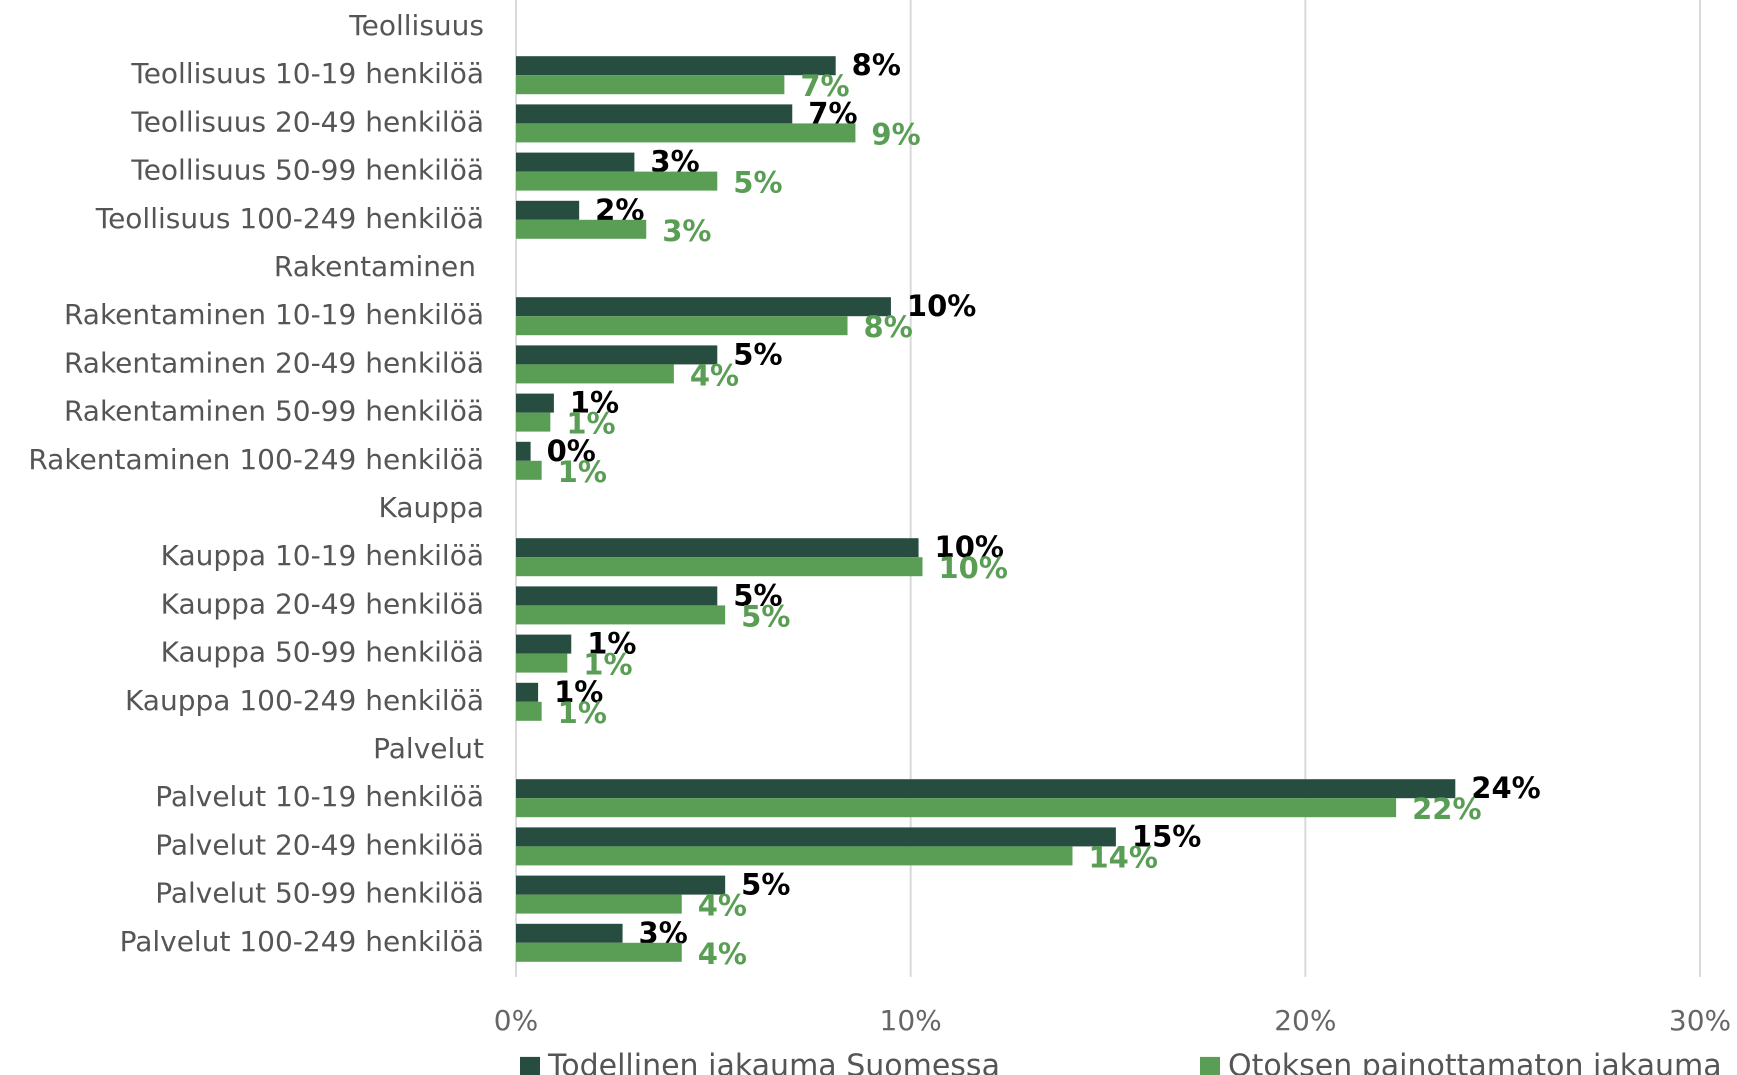 This screenshot has height=1075, width=1737. I want to click on category-label: Palvelut 100-249 henkilöä, so click(302, 941).